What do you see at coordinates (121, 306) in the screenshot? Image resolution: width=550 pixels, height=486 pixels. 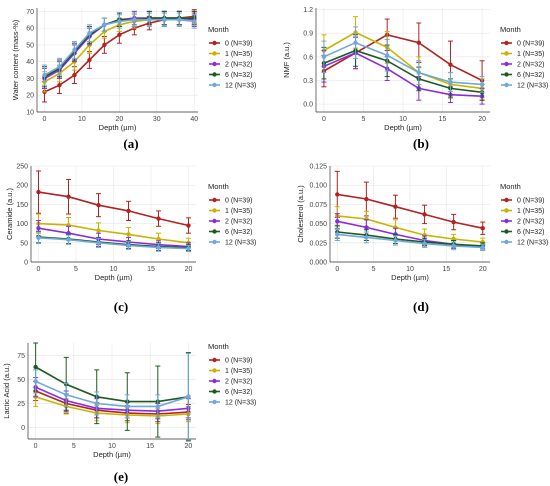 I see `panel-label: (c)` at bounding box center [121, 306].